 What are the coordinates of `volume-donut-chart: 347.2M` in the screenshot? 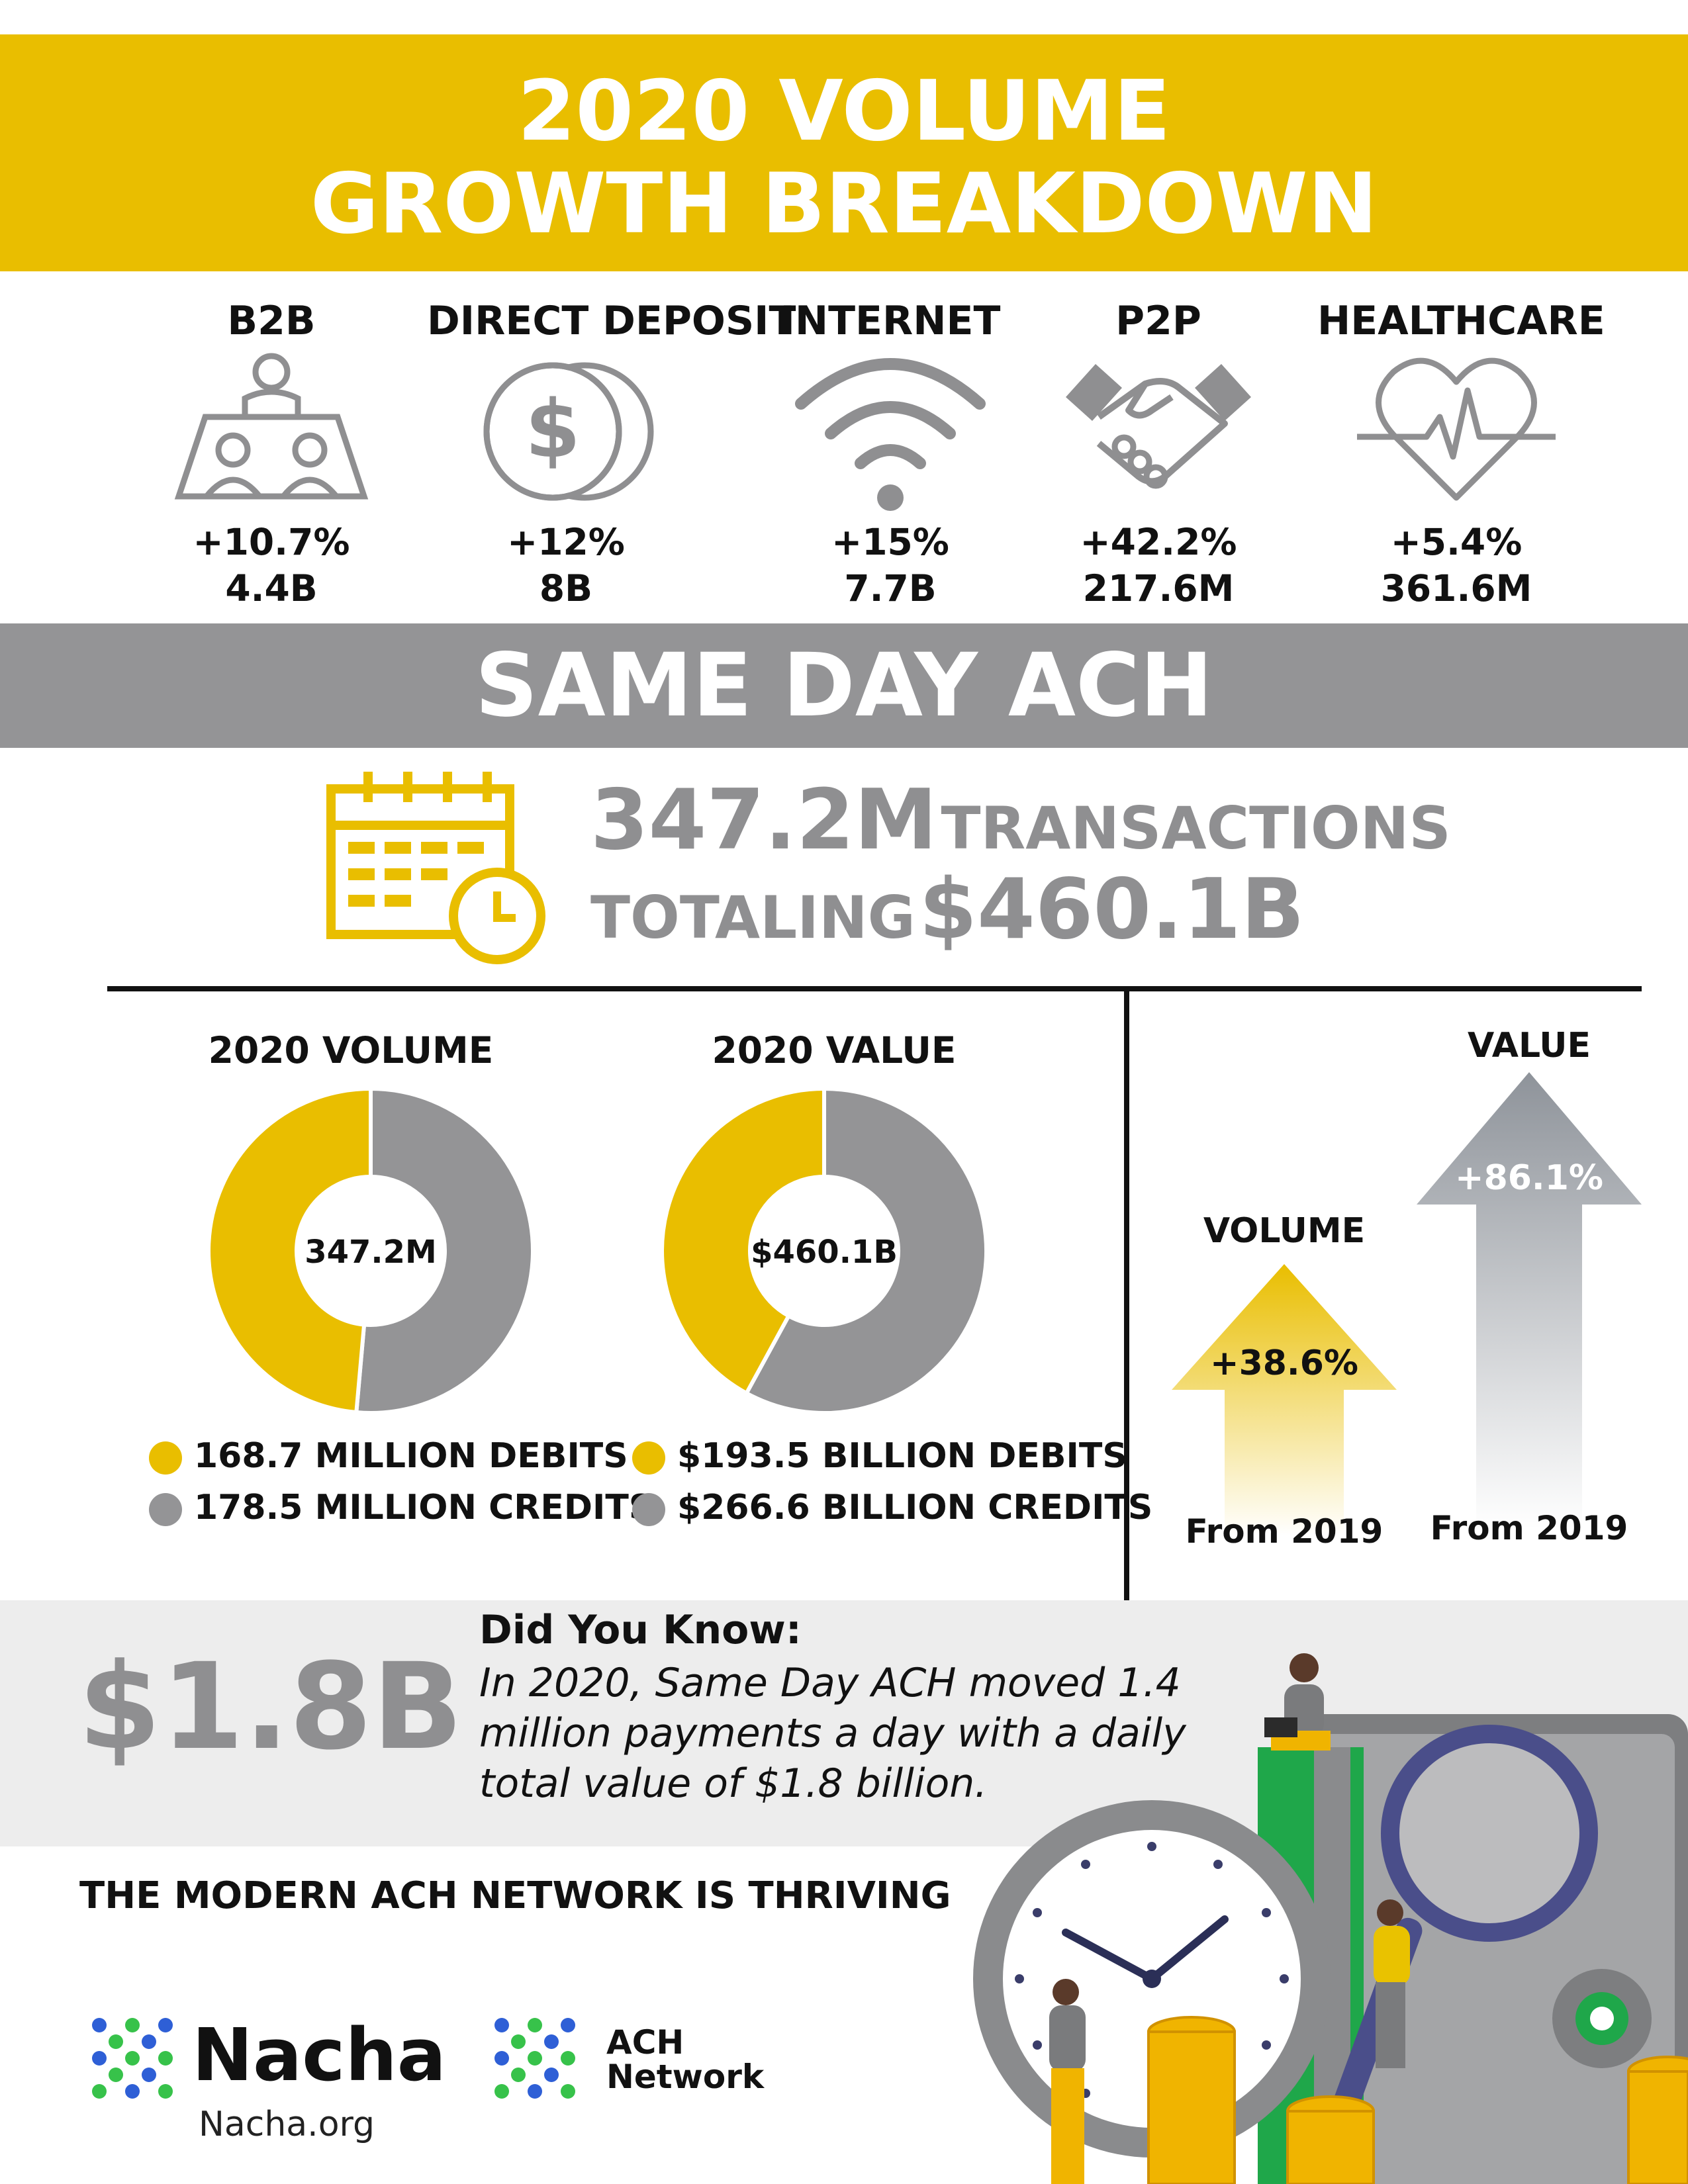 It's located at (371, 1250).